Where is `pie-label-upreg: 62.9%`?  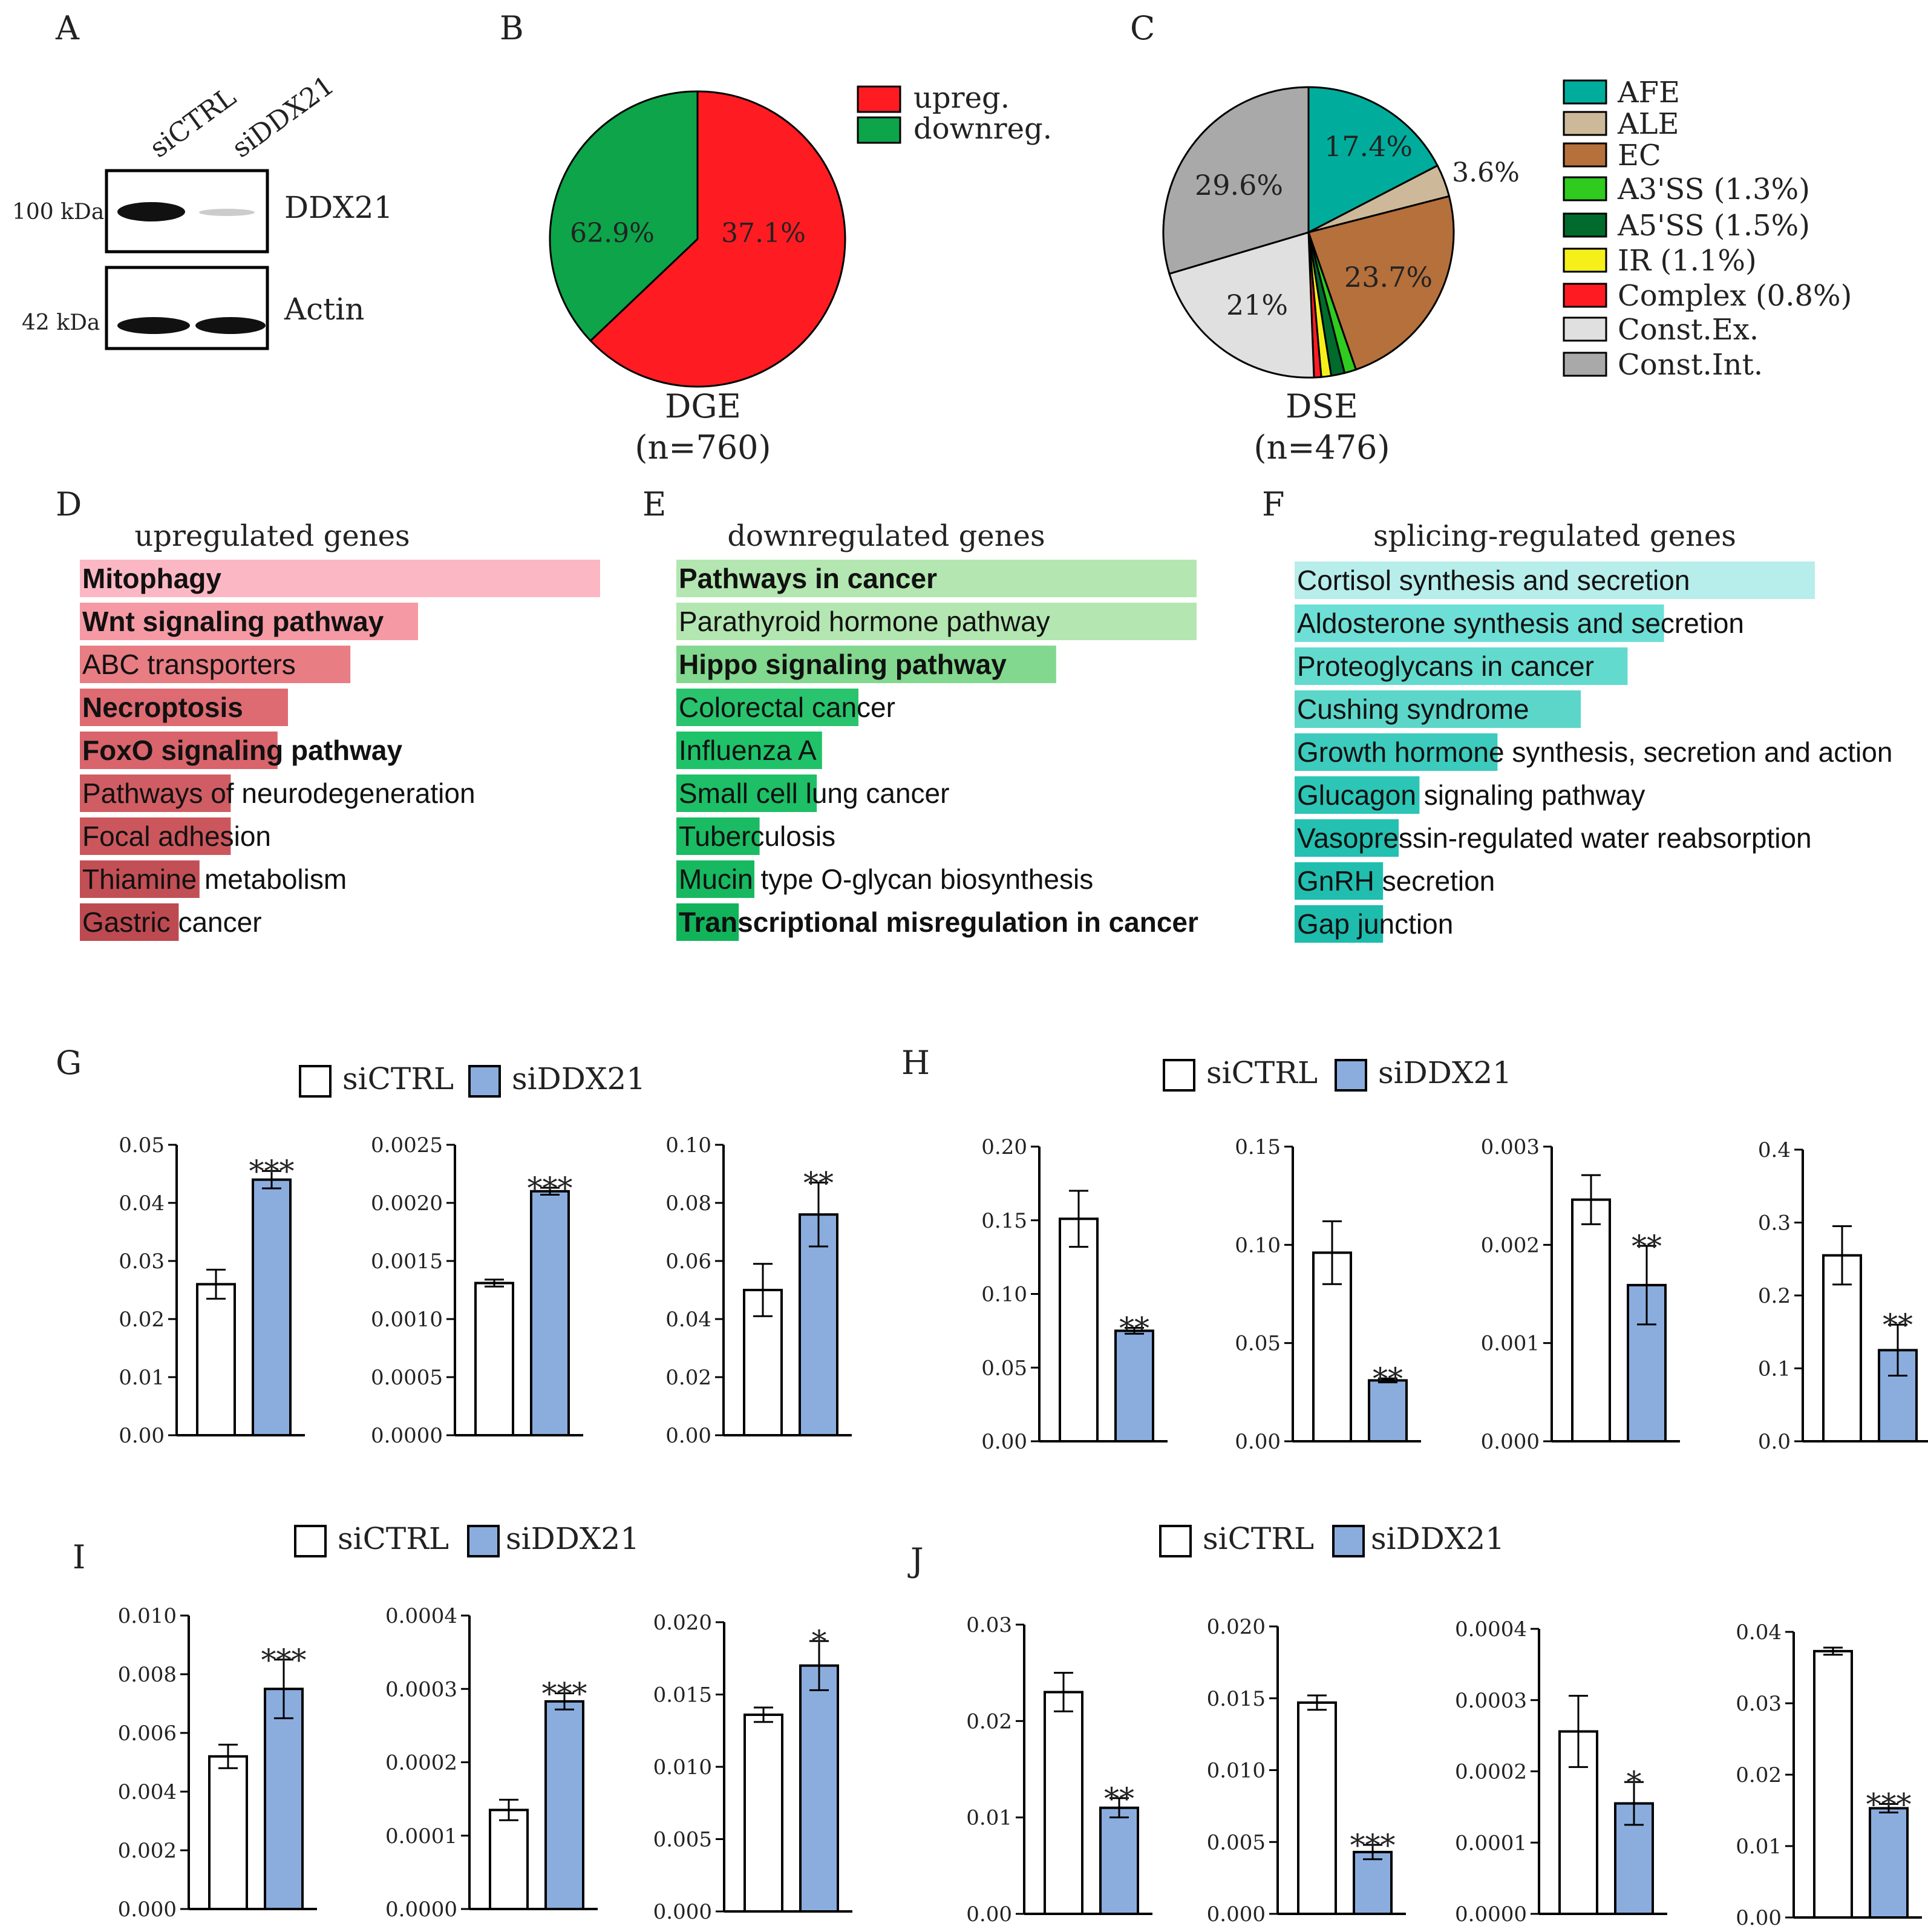
pie-label-upreg: 62.9% is located at coordinates (612, 234).